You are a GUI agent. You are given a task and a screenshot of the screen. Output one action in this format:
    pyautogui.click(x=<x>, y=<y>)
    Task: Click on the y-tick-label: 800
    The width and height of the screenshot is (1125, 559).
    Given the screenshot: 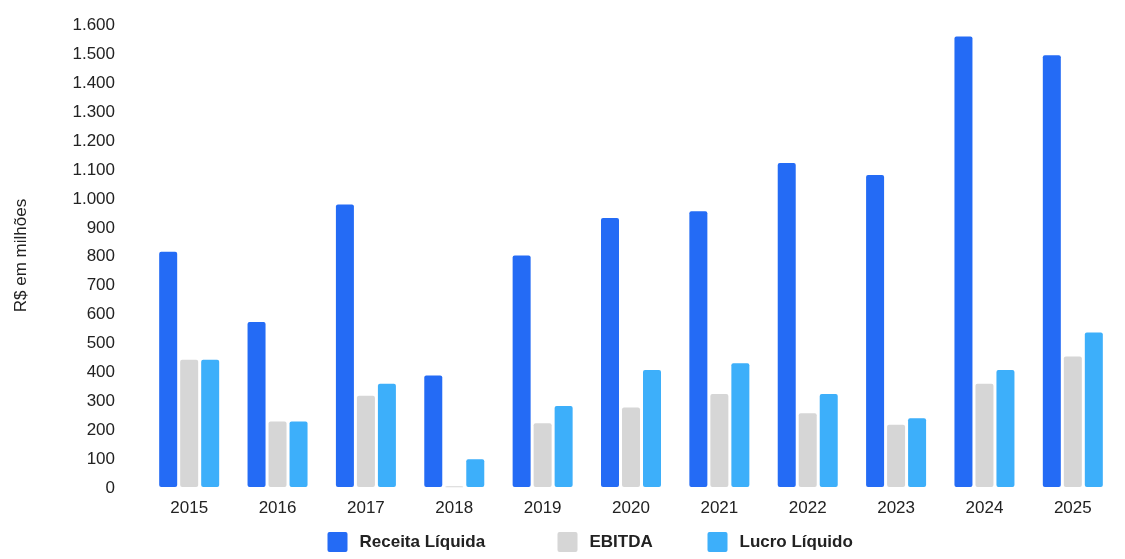 What is the action you would take?
    pyautogui.click(x=100, y=256)
    